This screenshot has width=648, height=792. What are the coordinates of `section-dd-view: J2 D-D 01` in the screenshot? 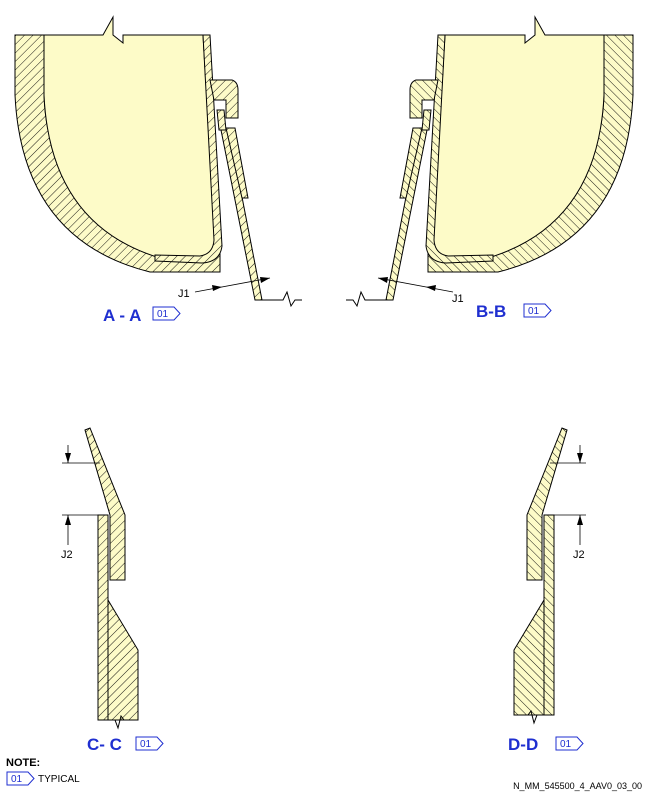 It's located at (547, 590).